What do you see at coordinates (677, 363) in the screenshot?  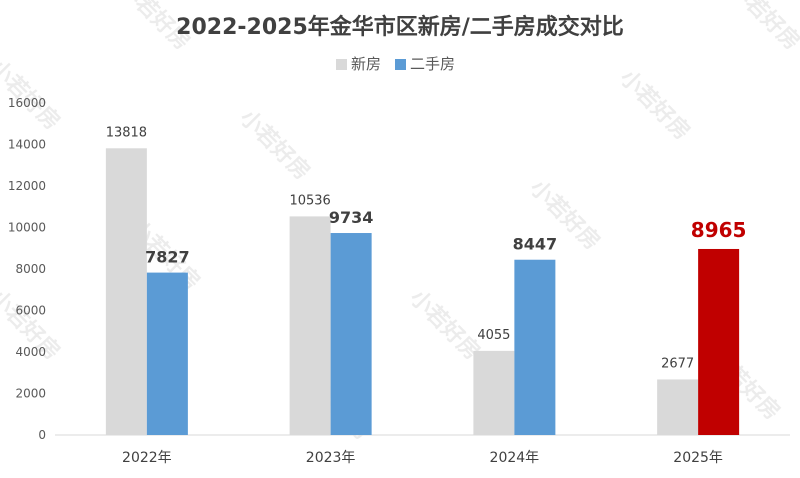 I see `data-label-new-house: 2677` at bounding box center [677, 363].